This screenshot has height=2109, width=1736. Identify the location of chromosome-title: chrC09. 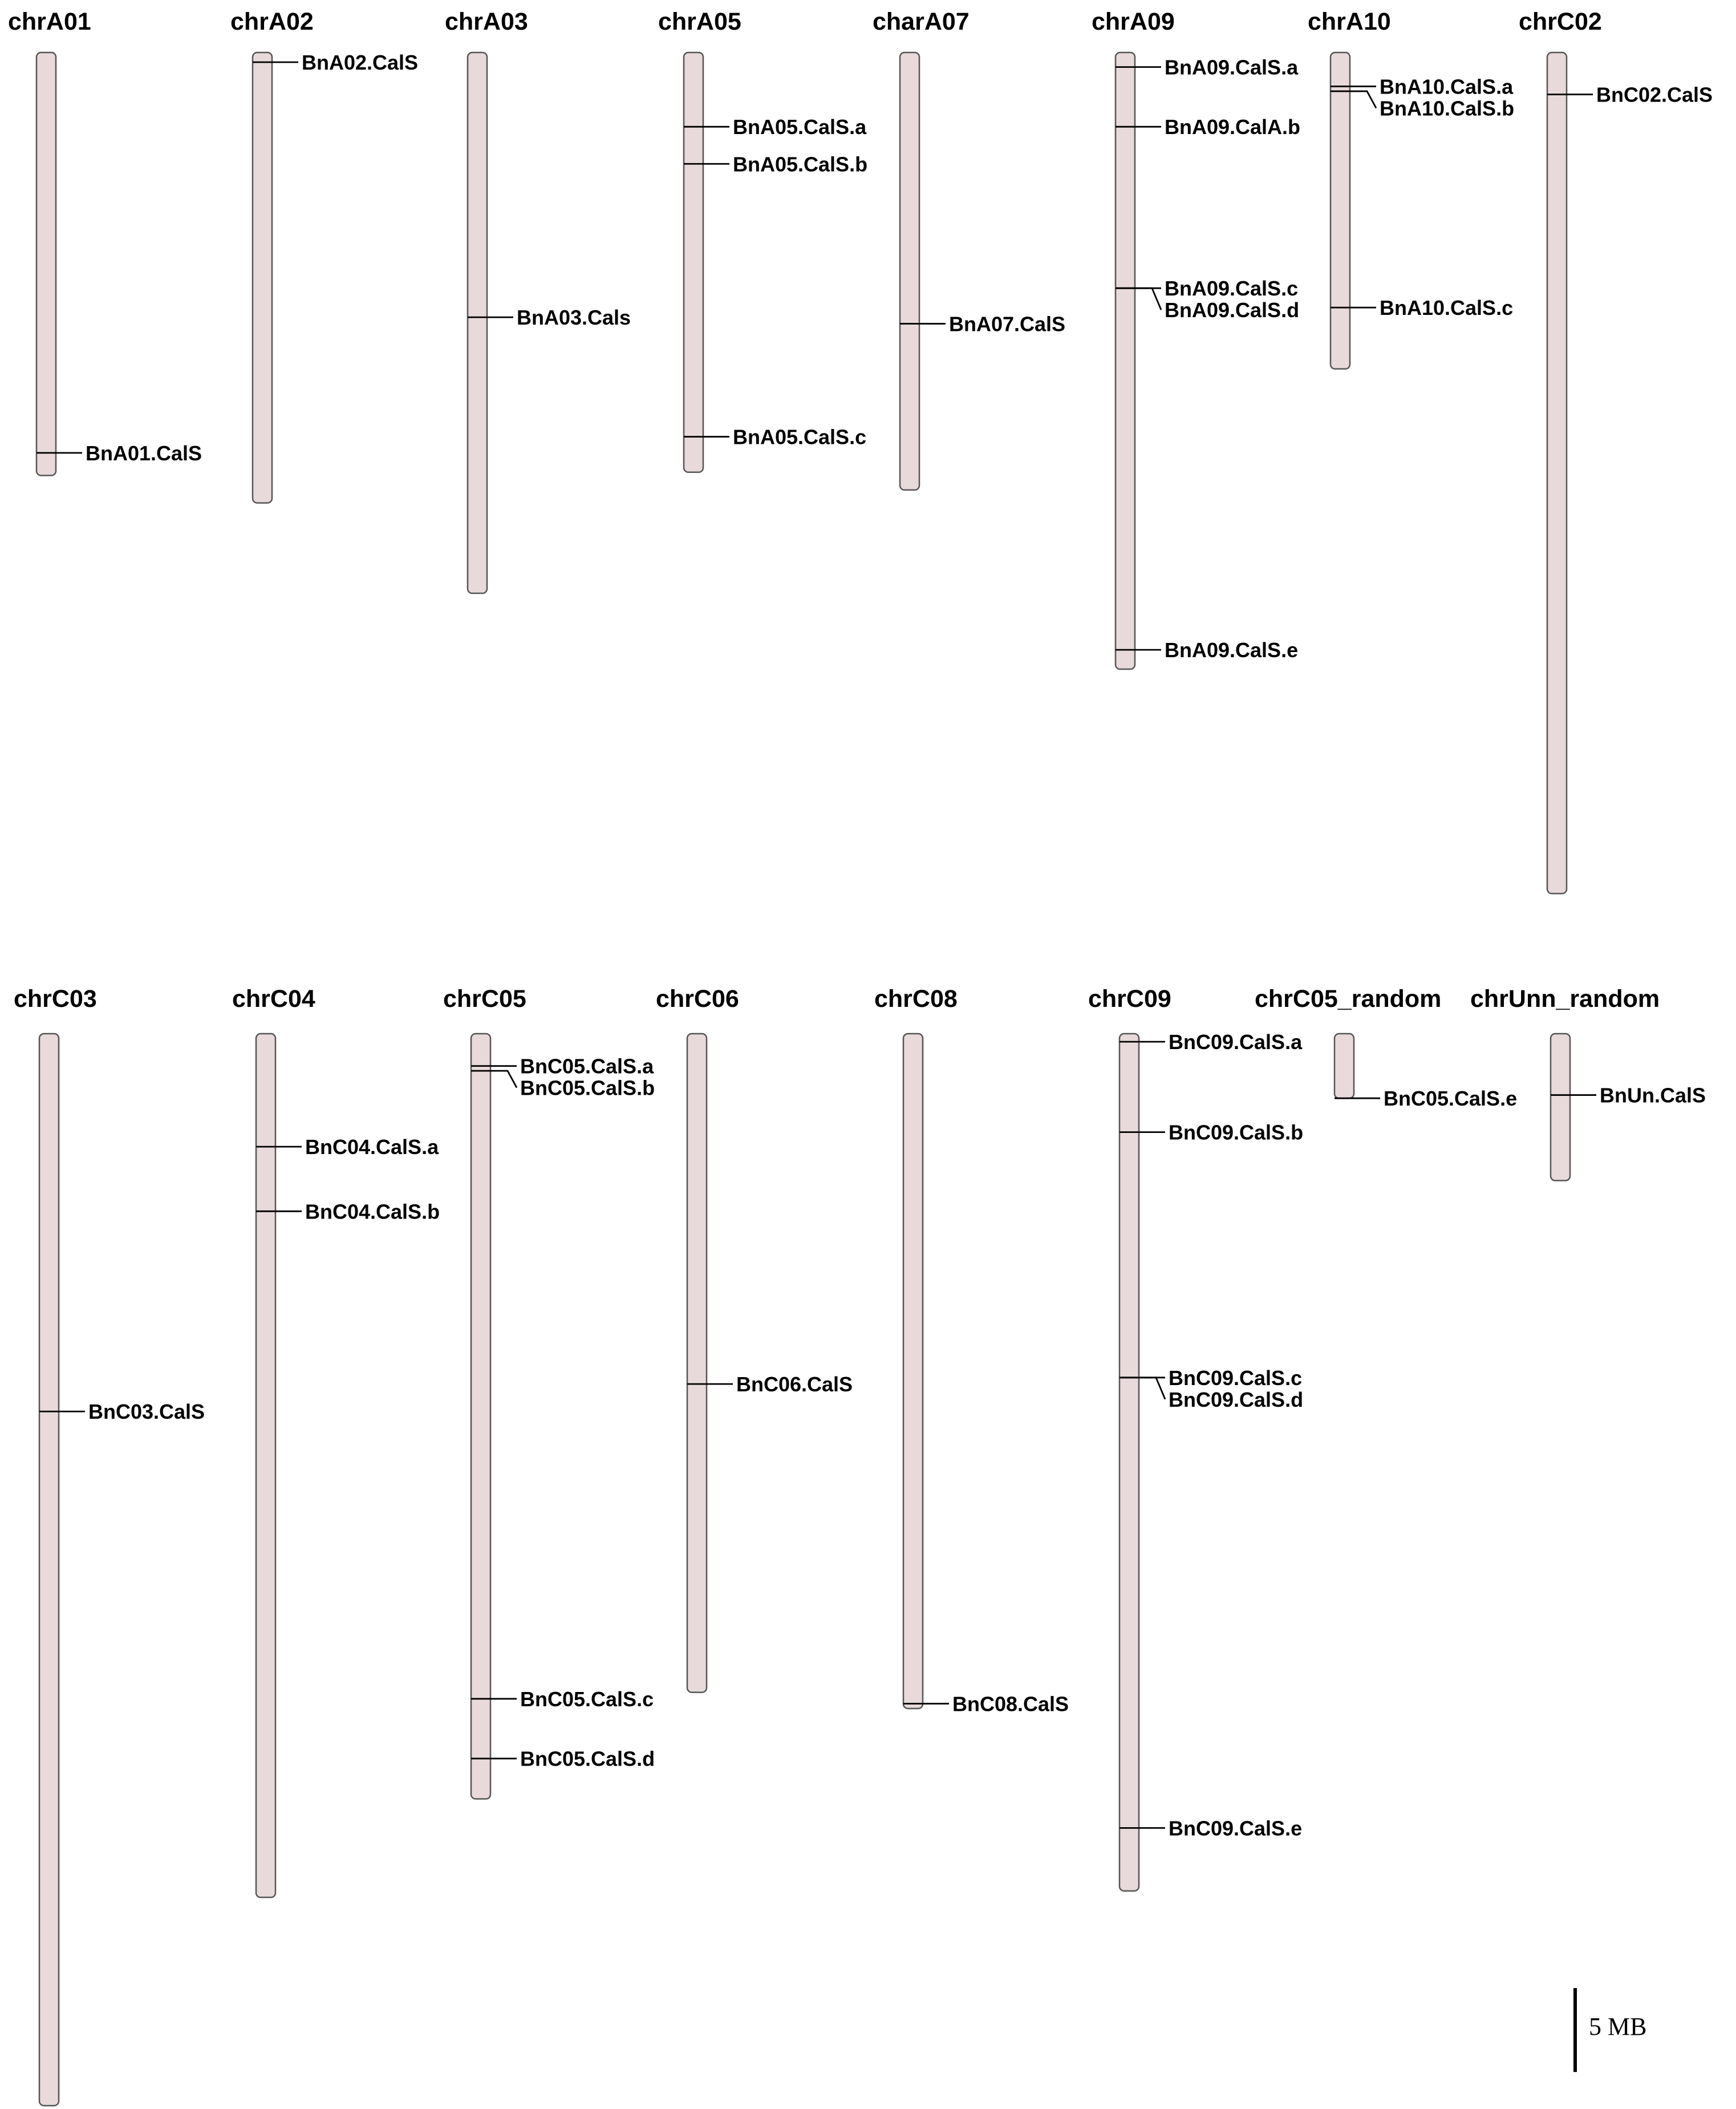
(1129, 999).